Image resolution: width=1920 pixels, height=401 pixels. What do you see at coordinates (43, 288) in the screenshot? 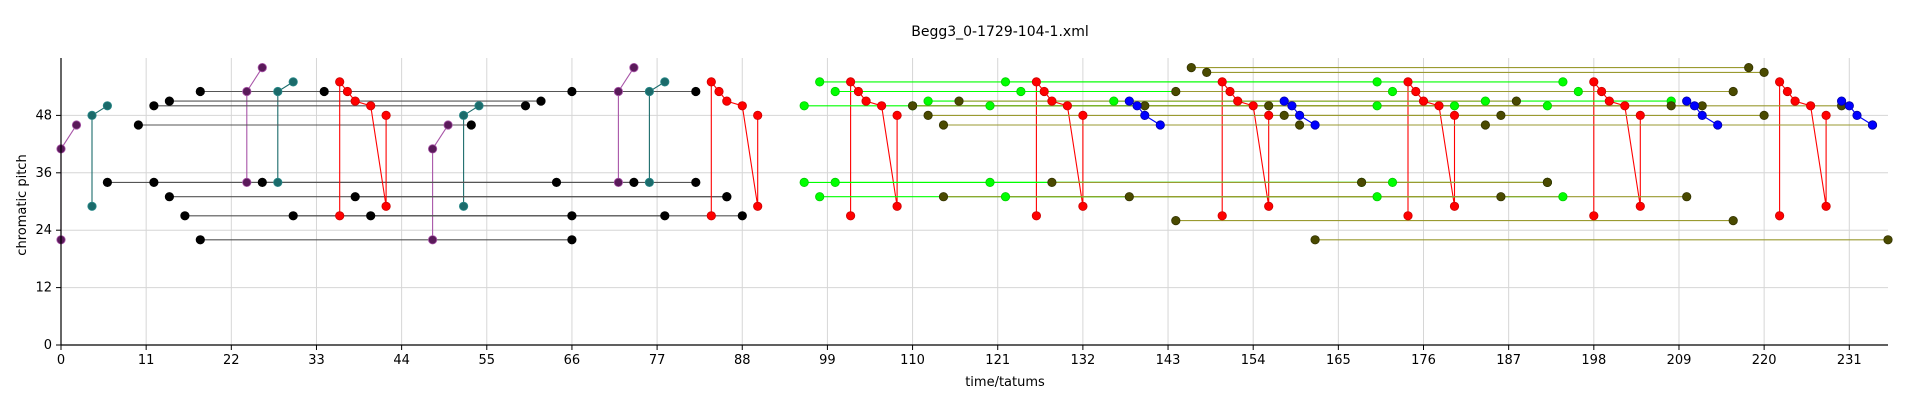
I see `y-tick-label: 12` at bounding box center [43, 288].